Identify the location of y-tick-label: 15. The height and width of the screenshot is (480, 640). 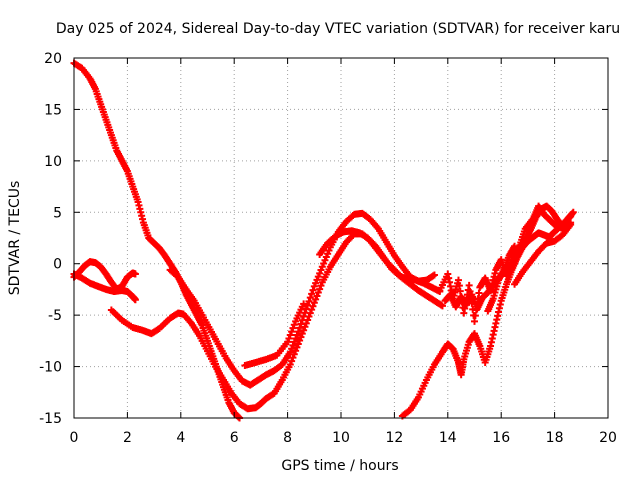
(53, 110).